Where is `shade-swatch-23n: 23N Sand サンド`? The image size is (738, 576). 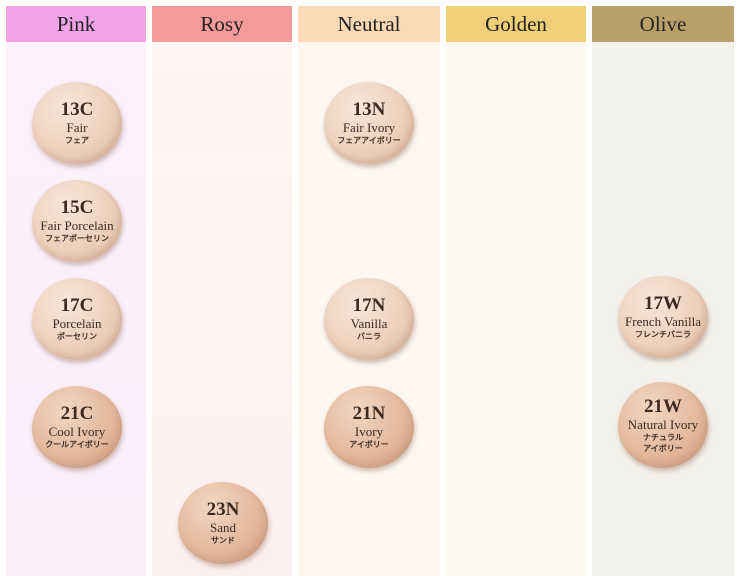
shade-swatch-23n: 23N Sand サンド is located at coordinates (223, 523).